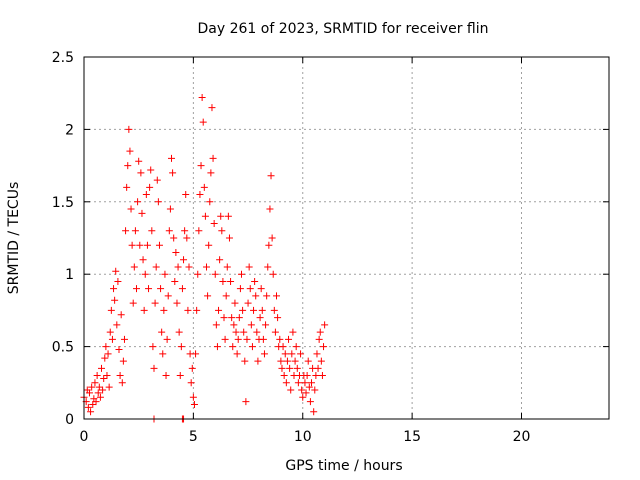  What do you see at coordinates (69, 420) in the screenshot?
I see `y-tick-label: 0` at bounding box center [69, 420].